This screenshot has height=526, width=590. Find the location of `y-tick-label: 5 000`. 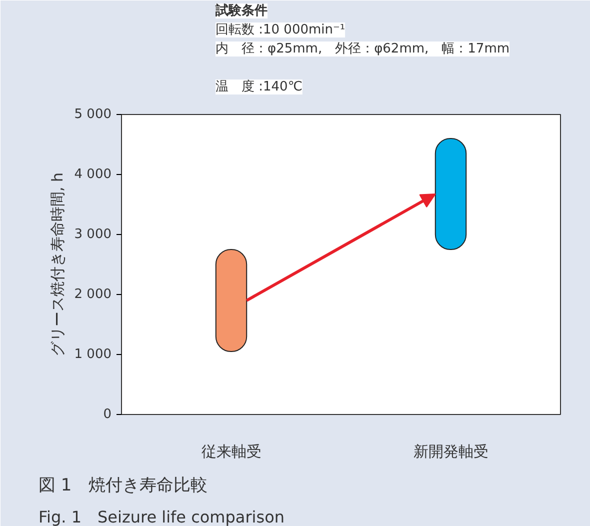

y-tick-label: 5 000 is located at coordinates (93, 114).